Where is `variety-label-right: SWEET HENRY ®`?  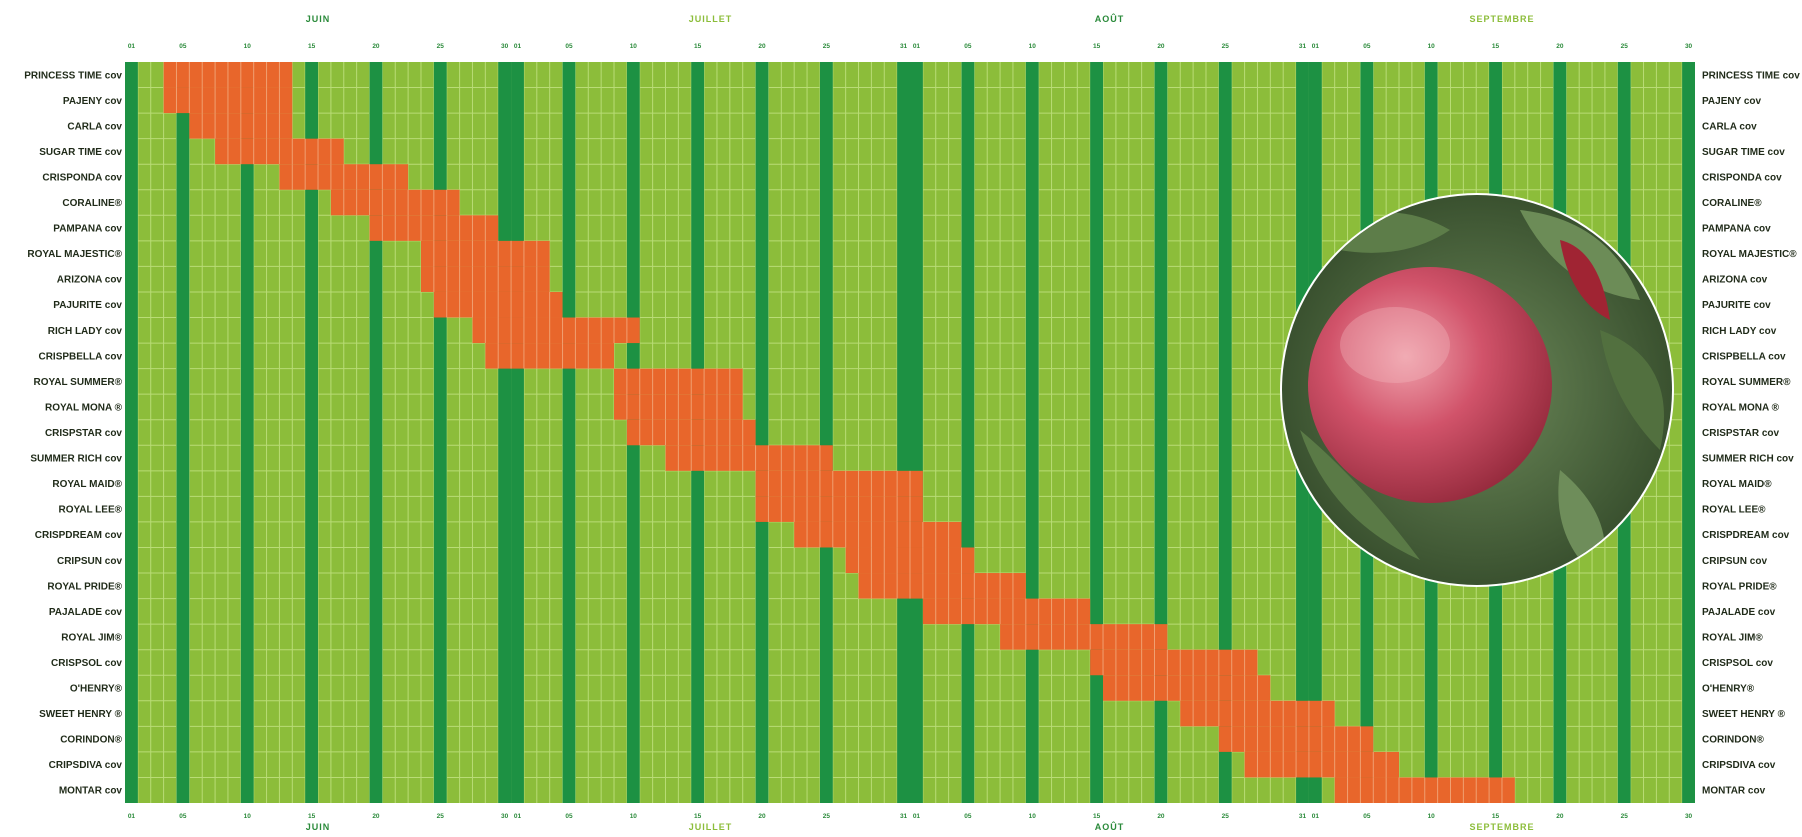
variety-label-right: SWEET HENRY ® is located at coordinates (1744, 714).